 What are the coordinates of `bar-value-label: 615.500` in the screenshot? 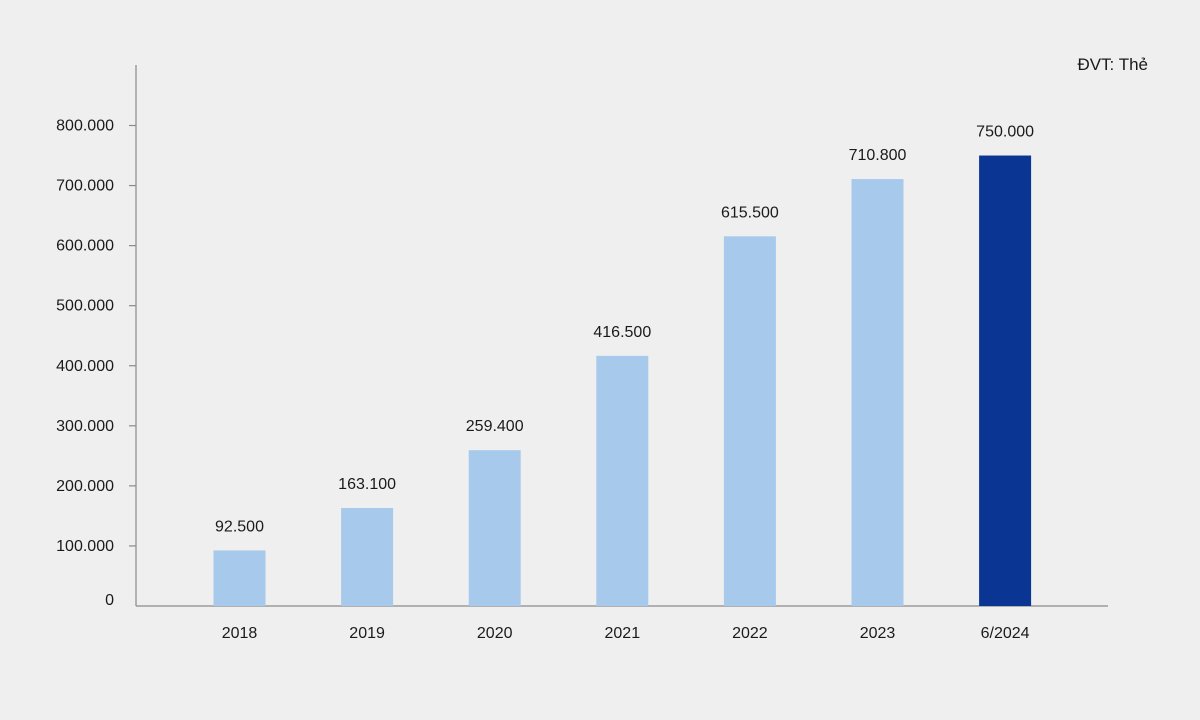 It's located at (750, 212).